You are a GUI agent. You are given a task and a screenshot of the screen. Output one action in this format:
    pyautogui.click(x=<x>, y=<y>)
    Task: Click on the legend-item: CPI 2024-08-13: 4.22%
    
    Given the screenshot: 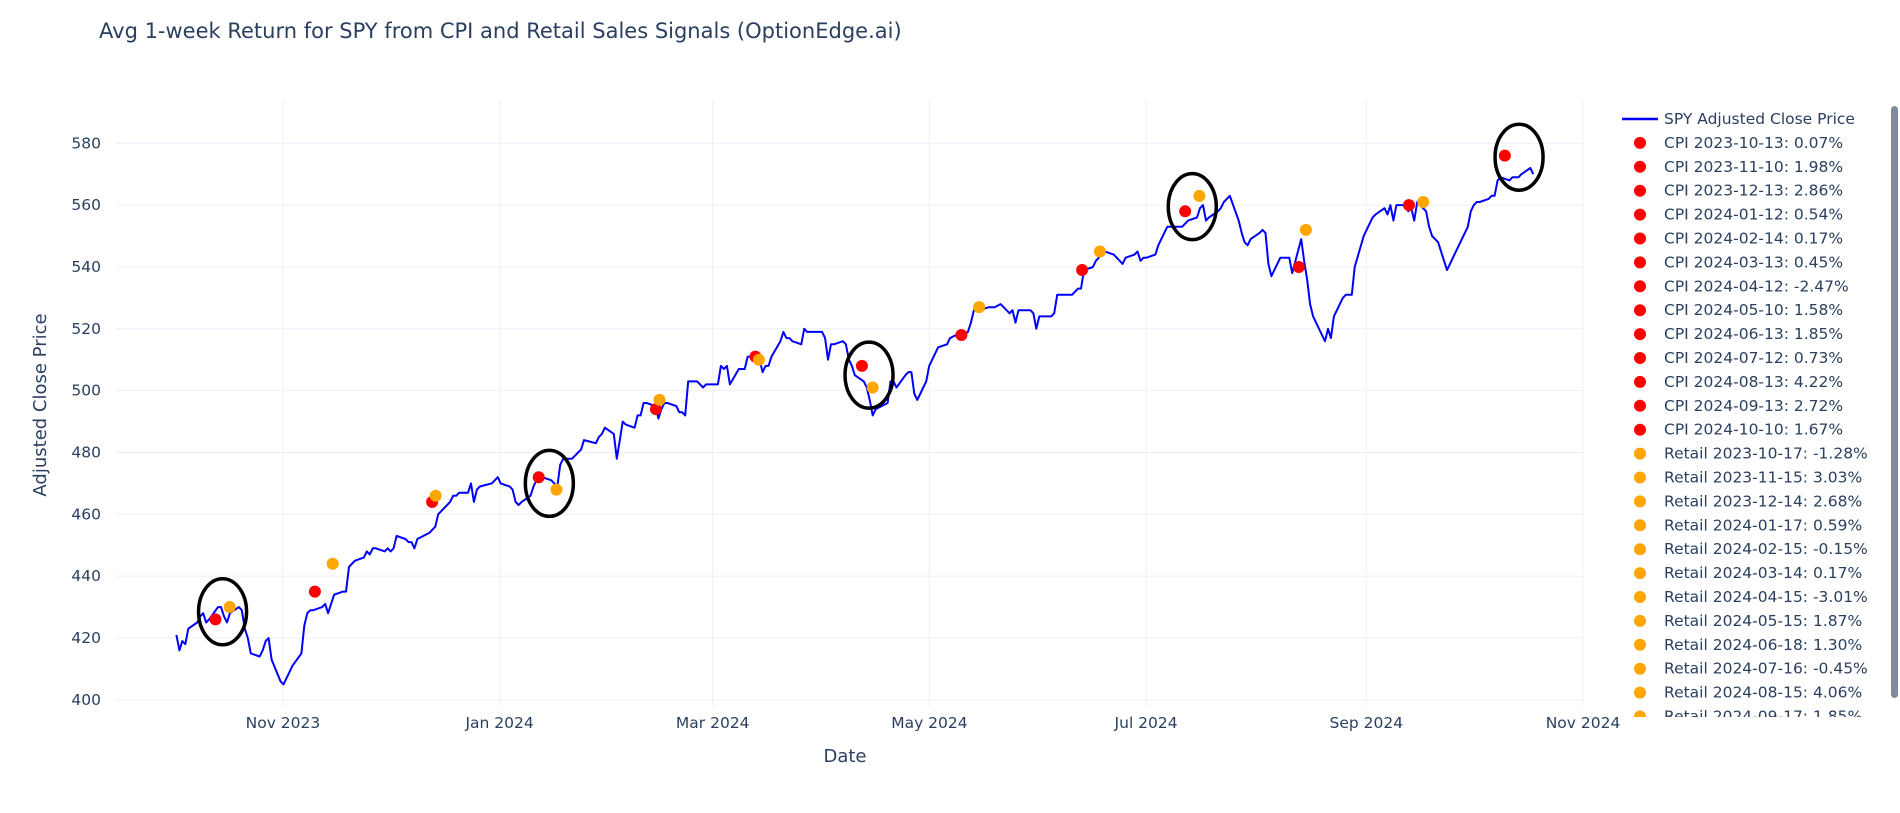 What is the action you would take?
    pyautogui.click(x=1738, y=382)
    